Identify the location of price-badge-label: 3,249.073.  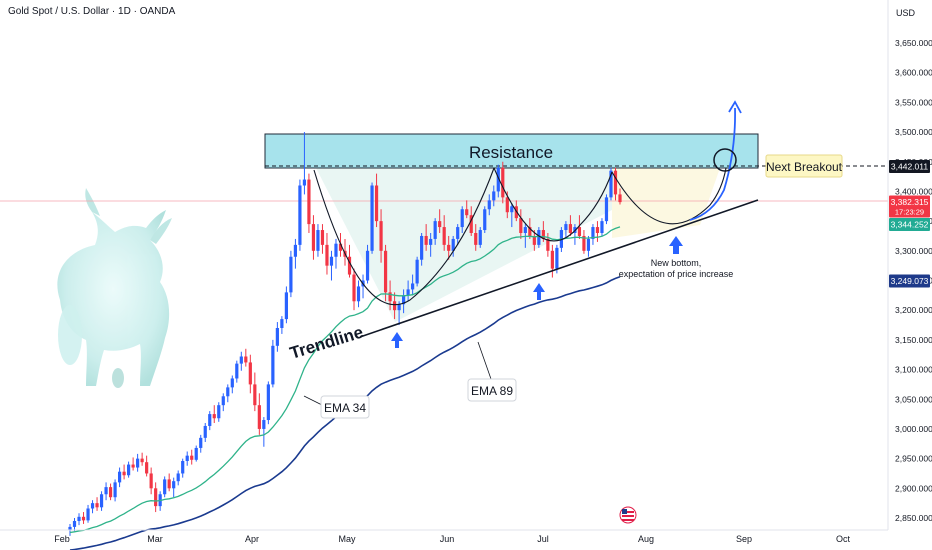
(910, 281).